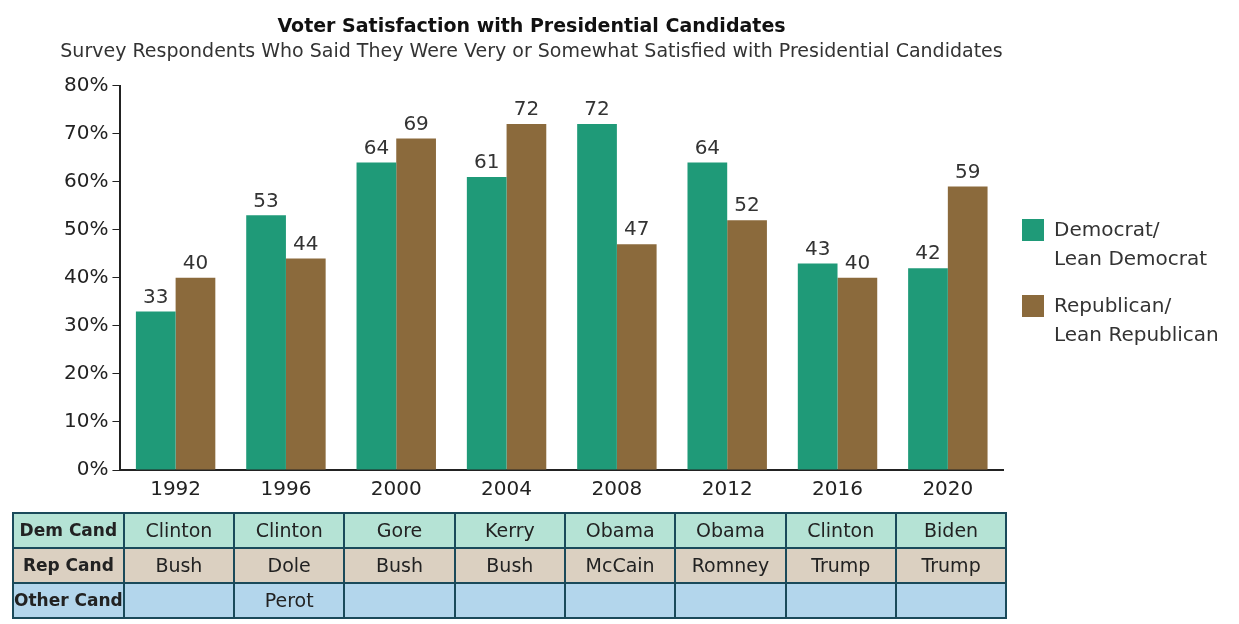 The height and width of the screenshot is (624, 1239). Describe the element at coordinates (1131, 244) in the screenshot. I see `legend-label: Democrat/ Lean Democrat` at that location.